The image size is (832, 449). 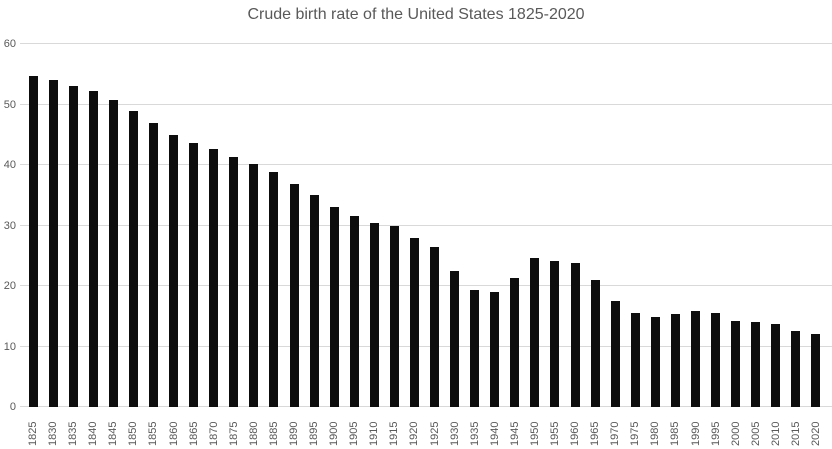 I want to click on x-tick-label-1955: 1955, so click(x=554, y=433).